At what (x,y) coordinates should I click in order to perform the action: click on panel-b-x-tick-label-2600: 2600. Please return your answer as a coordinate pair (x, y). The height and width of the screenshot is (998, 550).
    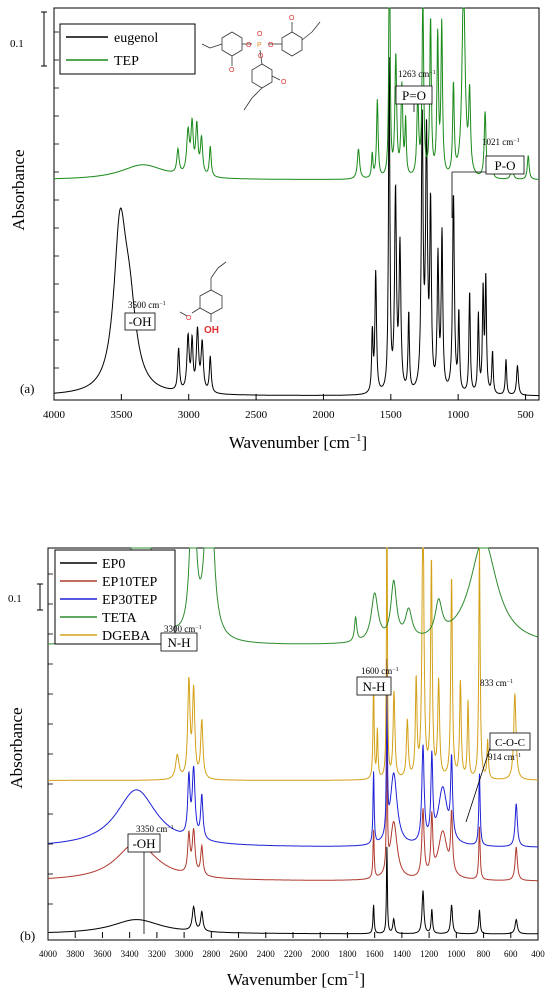
    Looking at the image, I should click on (239, 954).